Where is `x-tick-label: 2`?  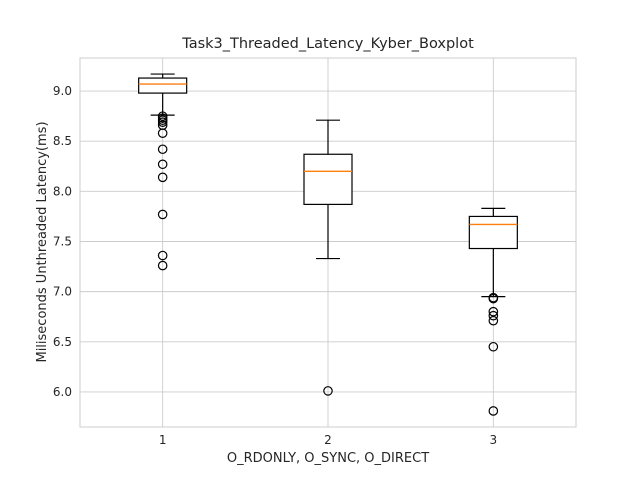
x-tick-label: 2 is located at coordinates (328, 440).